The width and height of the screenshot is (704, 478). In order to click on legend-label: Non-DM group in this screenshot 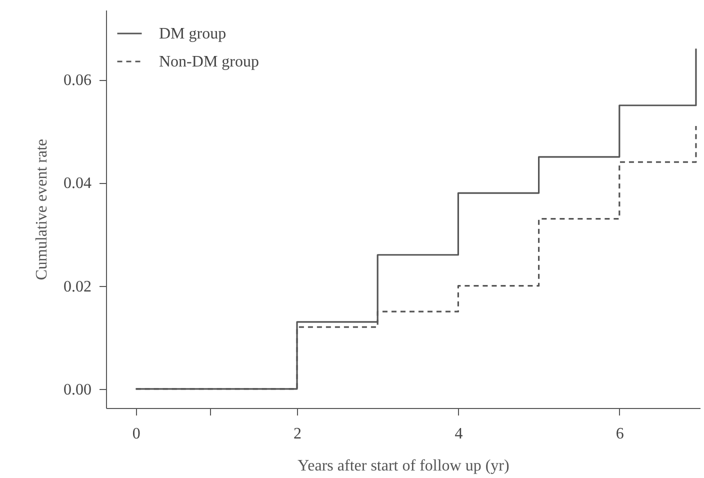, I will do `click(209, 62)`.